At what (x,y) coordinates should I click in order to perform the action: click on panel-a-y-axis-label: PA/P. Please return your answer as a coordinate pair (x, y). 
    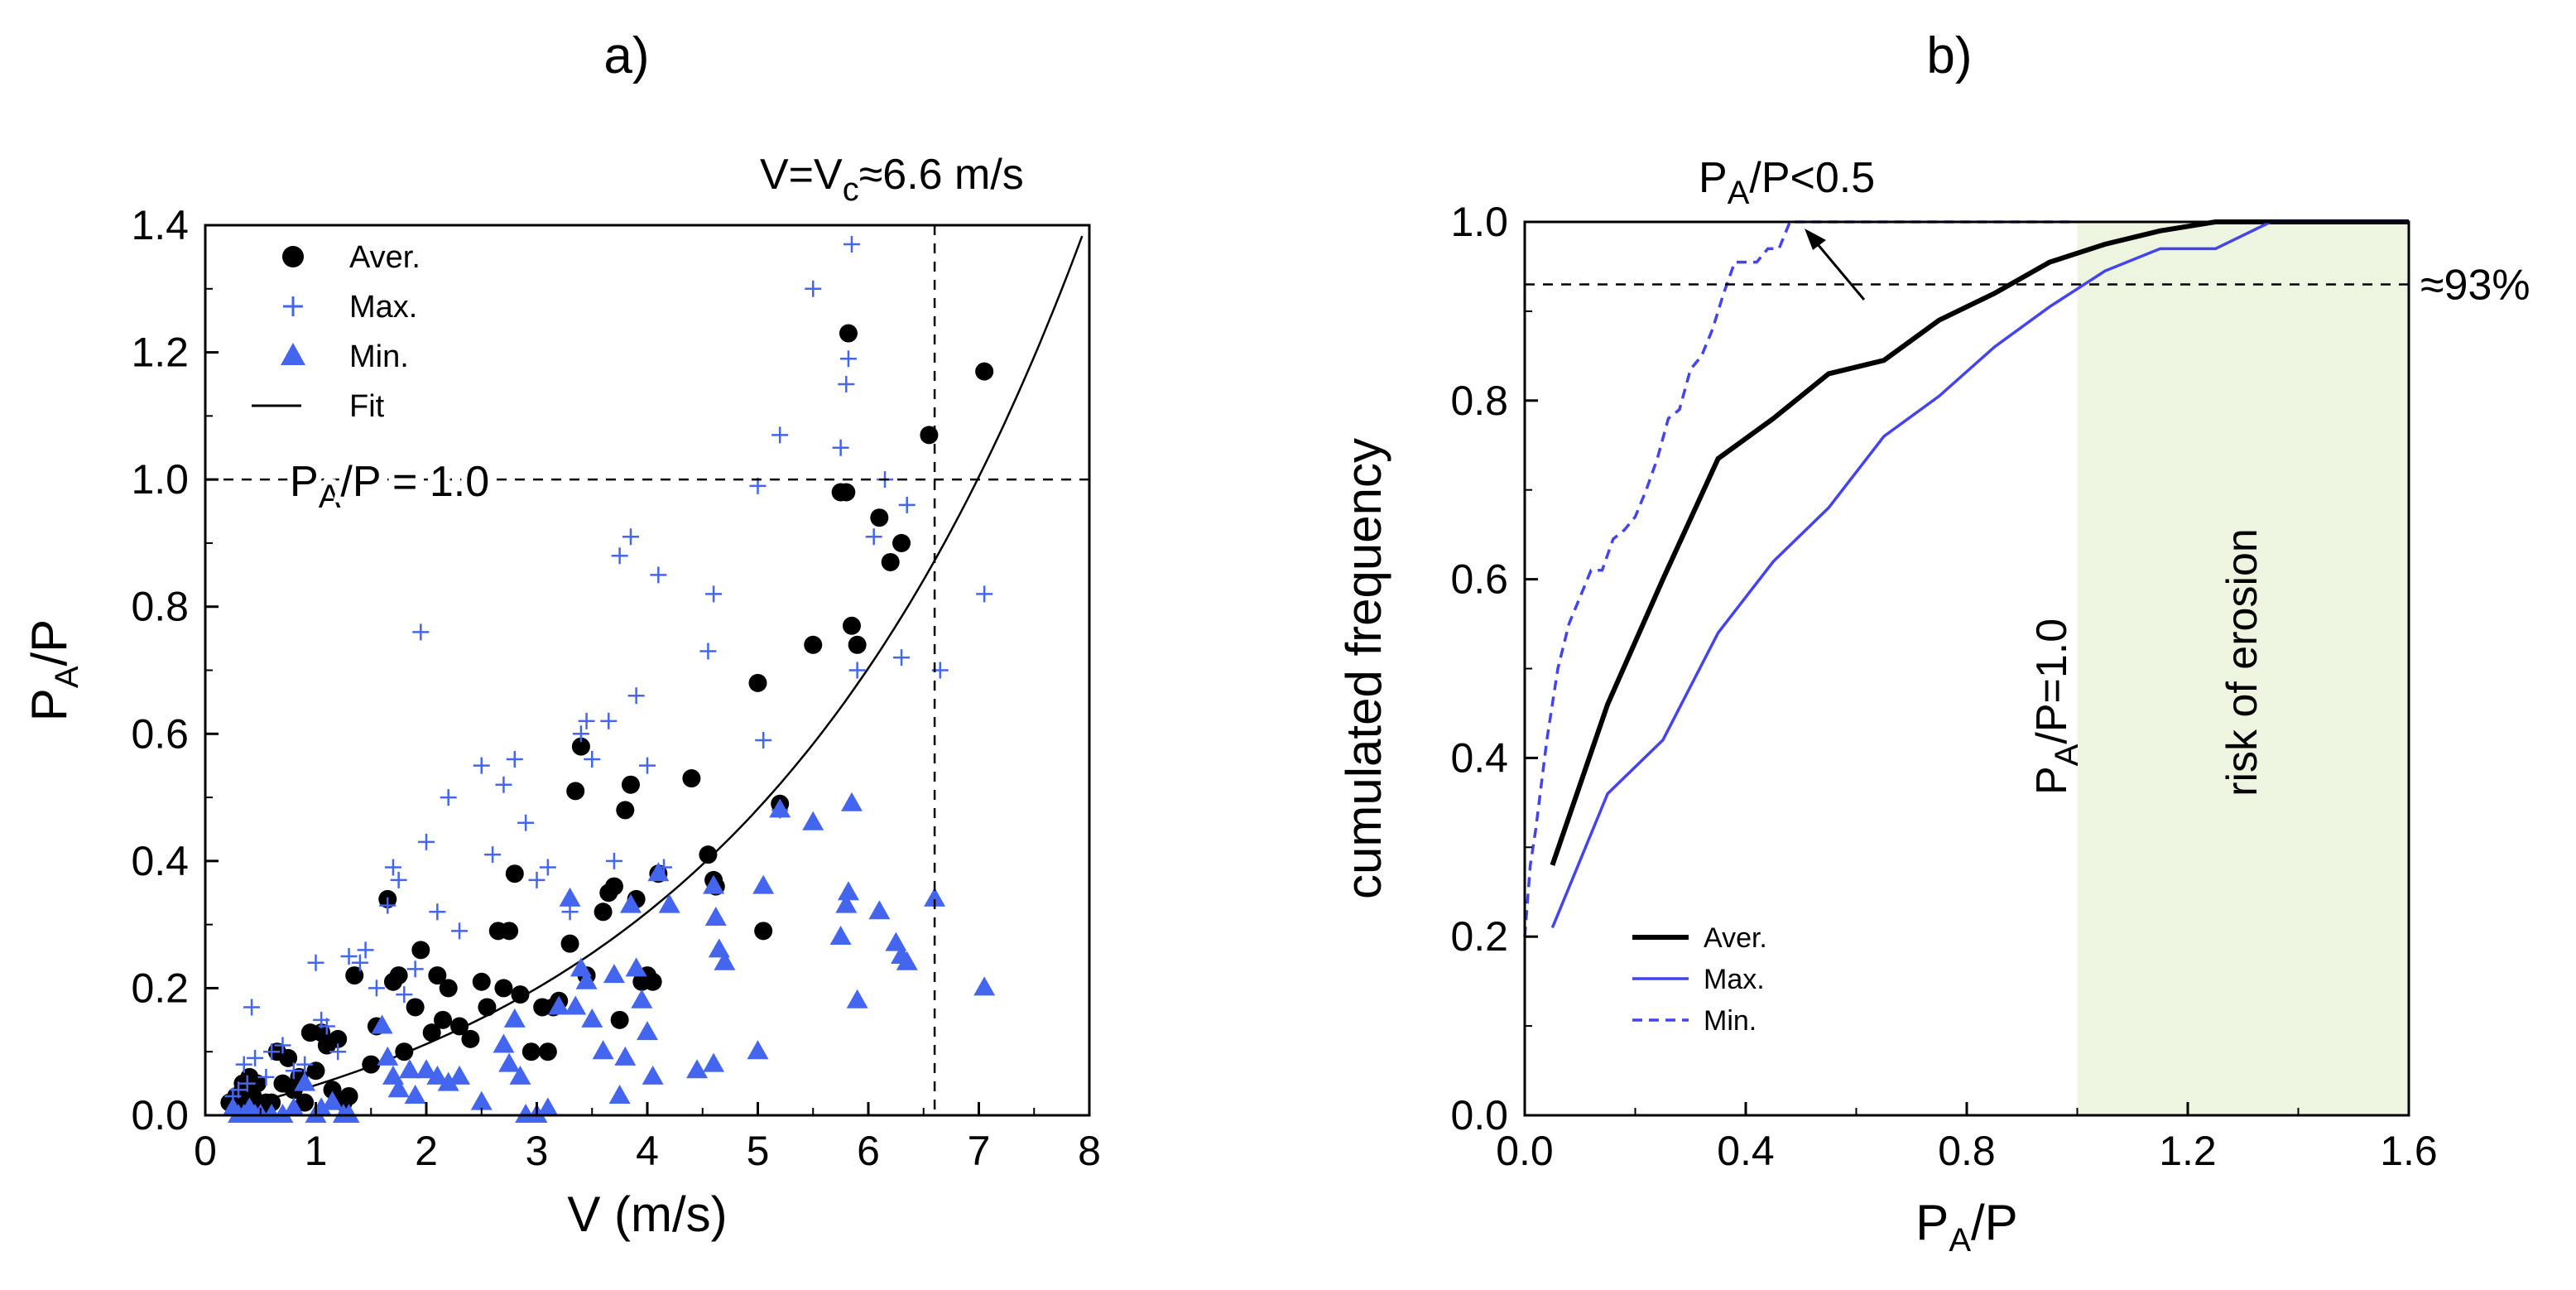
    Looking at the image, I should click on (53, 670).